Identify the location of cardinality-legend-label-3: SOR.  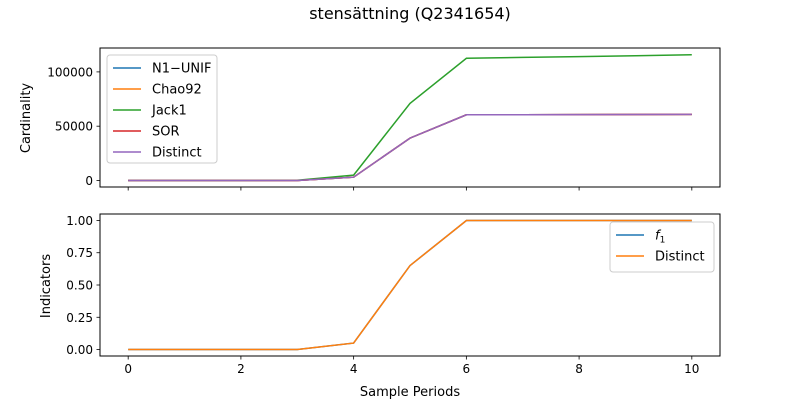
(166, 132).